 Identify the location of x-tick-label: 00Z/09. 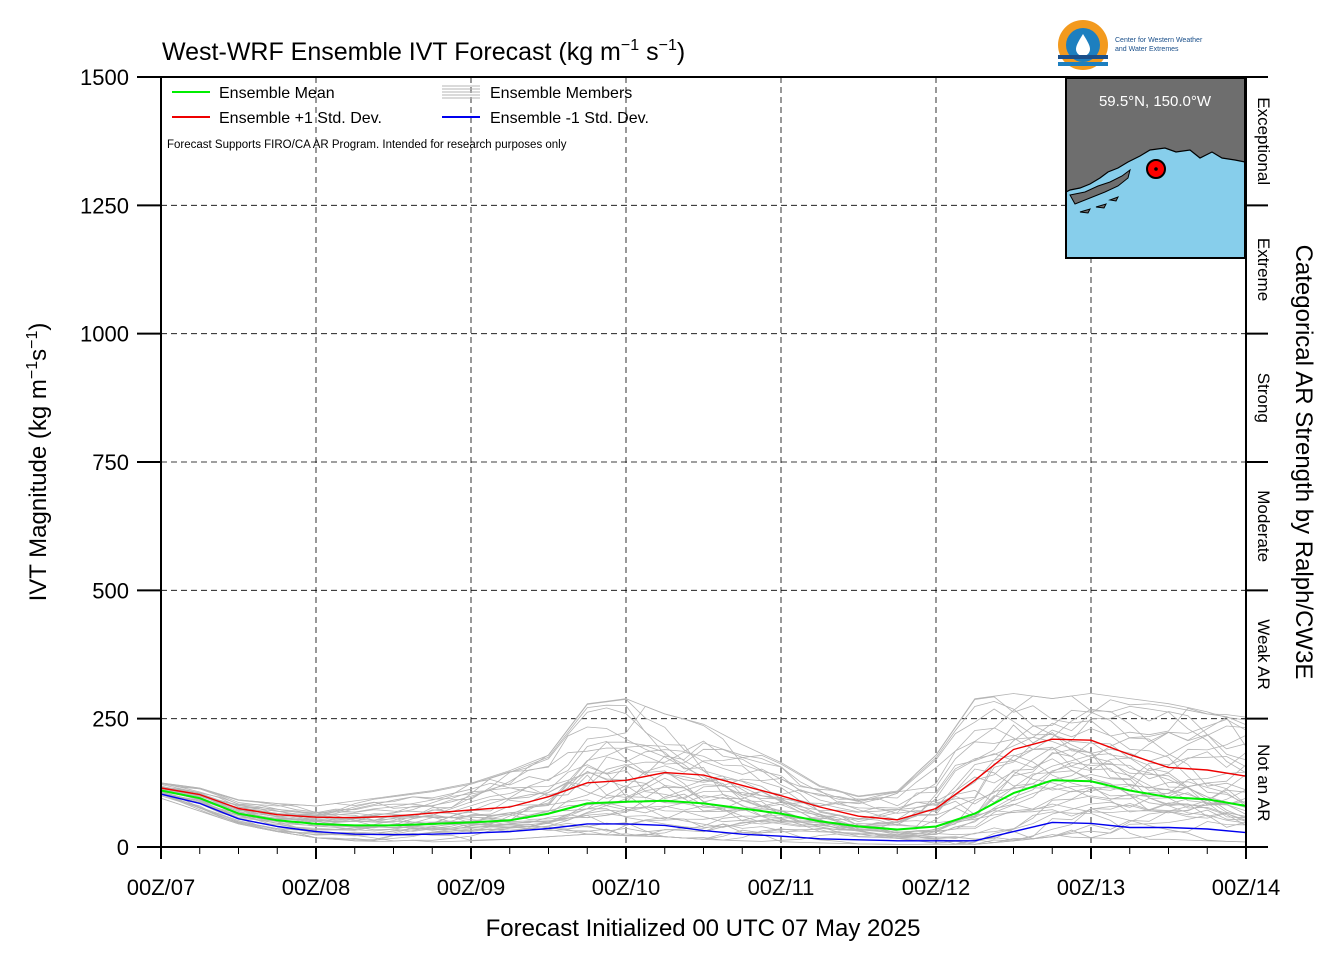
(471, 887).